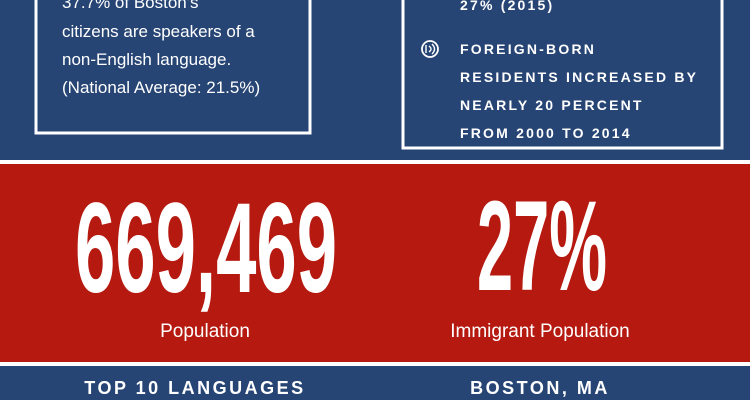 The width and height of the screenshot is (750, 400). Describe the element at coordinates (540, 388) in the screenshot. I see `section-heading: BOSTON, MA` at that location.